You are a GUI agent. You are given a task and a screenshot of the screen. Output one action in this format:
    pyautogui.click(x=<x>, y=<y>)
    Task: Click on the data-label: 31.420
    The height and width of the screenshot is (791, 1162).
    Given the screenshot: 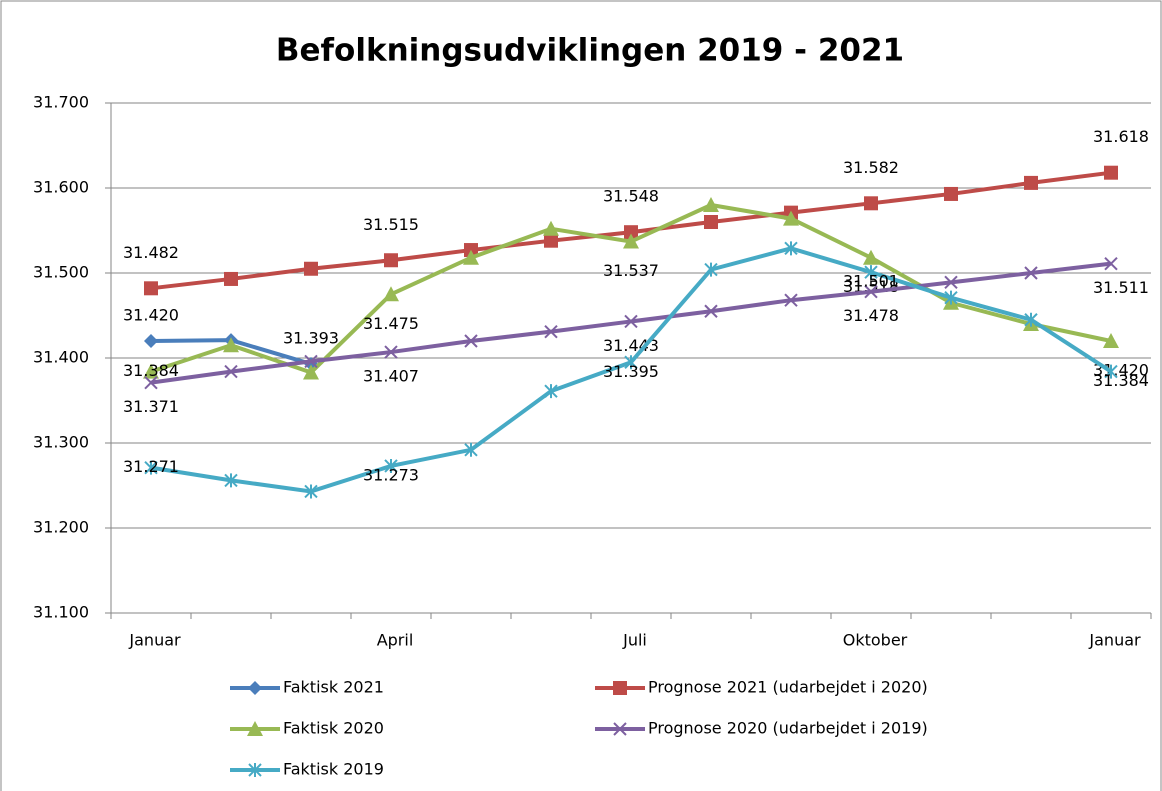 What is the action you would take?
    pyautogui.click(x=151, y=315)
    